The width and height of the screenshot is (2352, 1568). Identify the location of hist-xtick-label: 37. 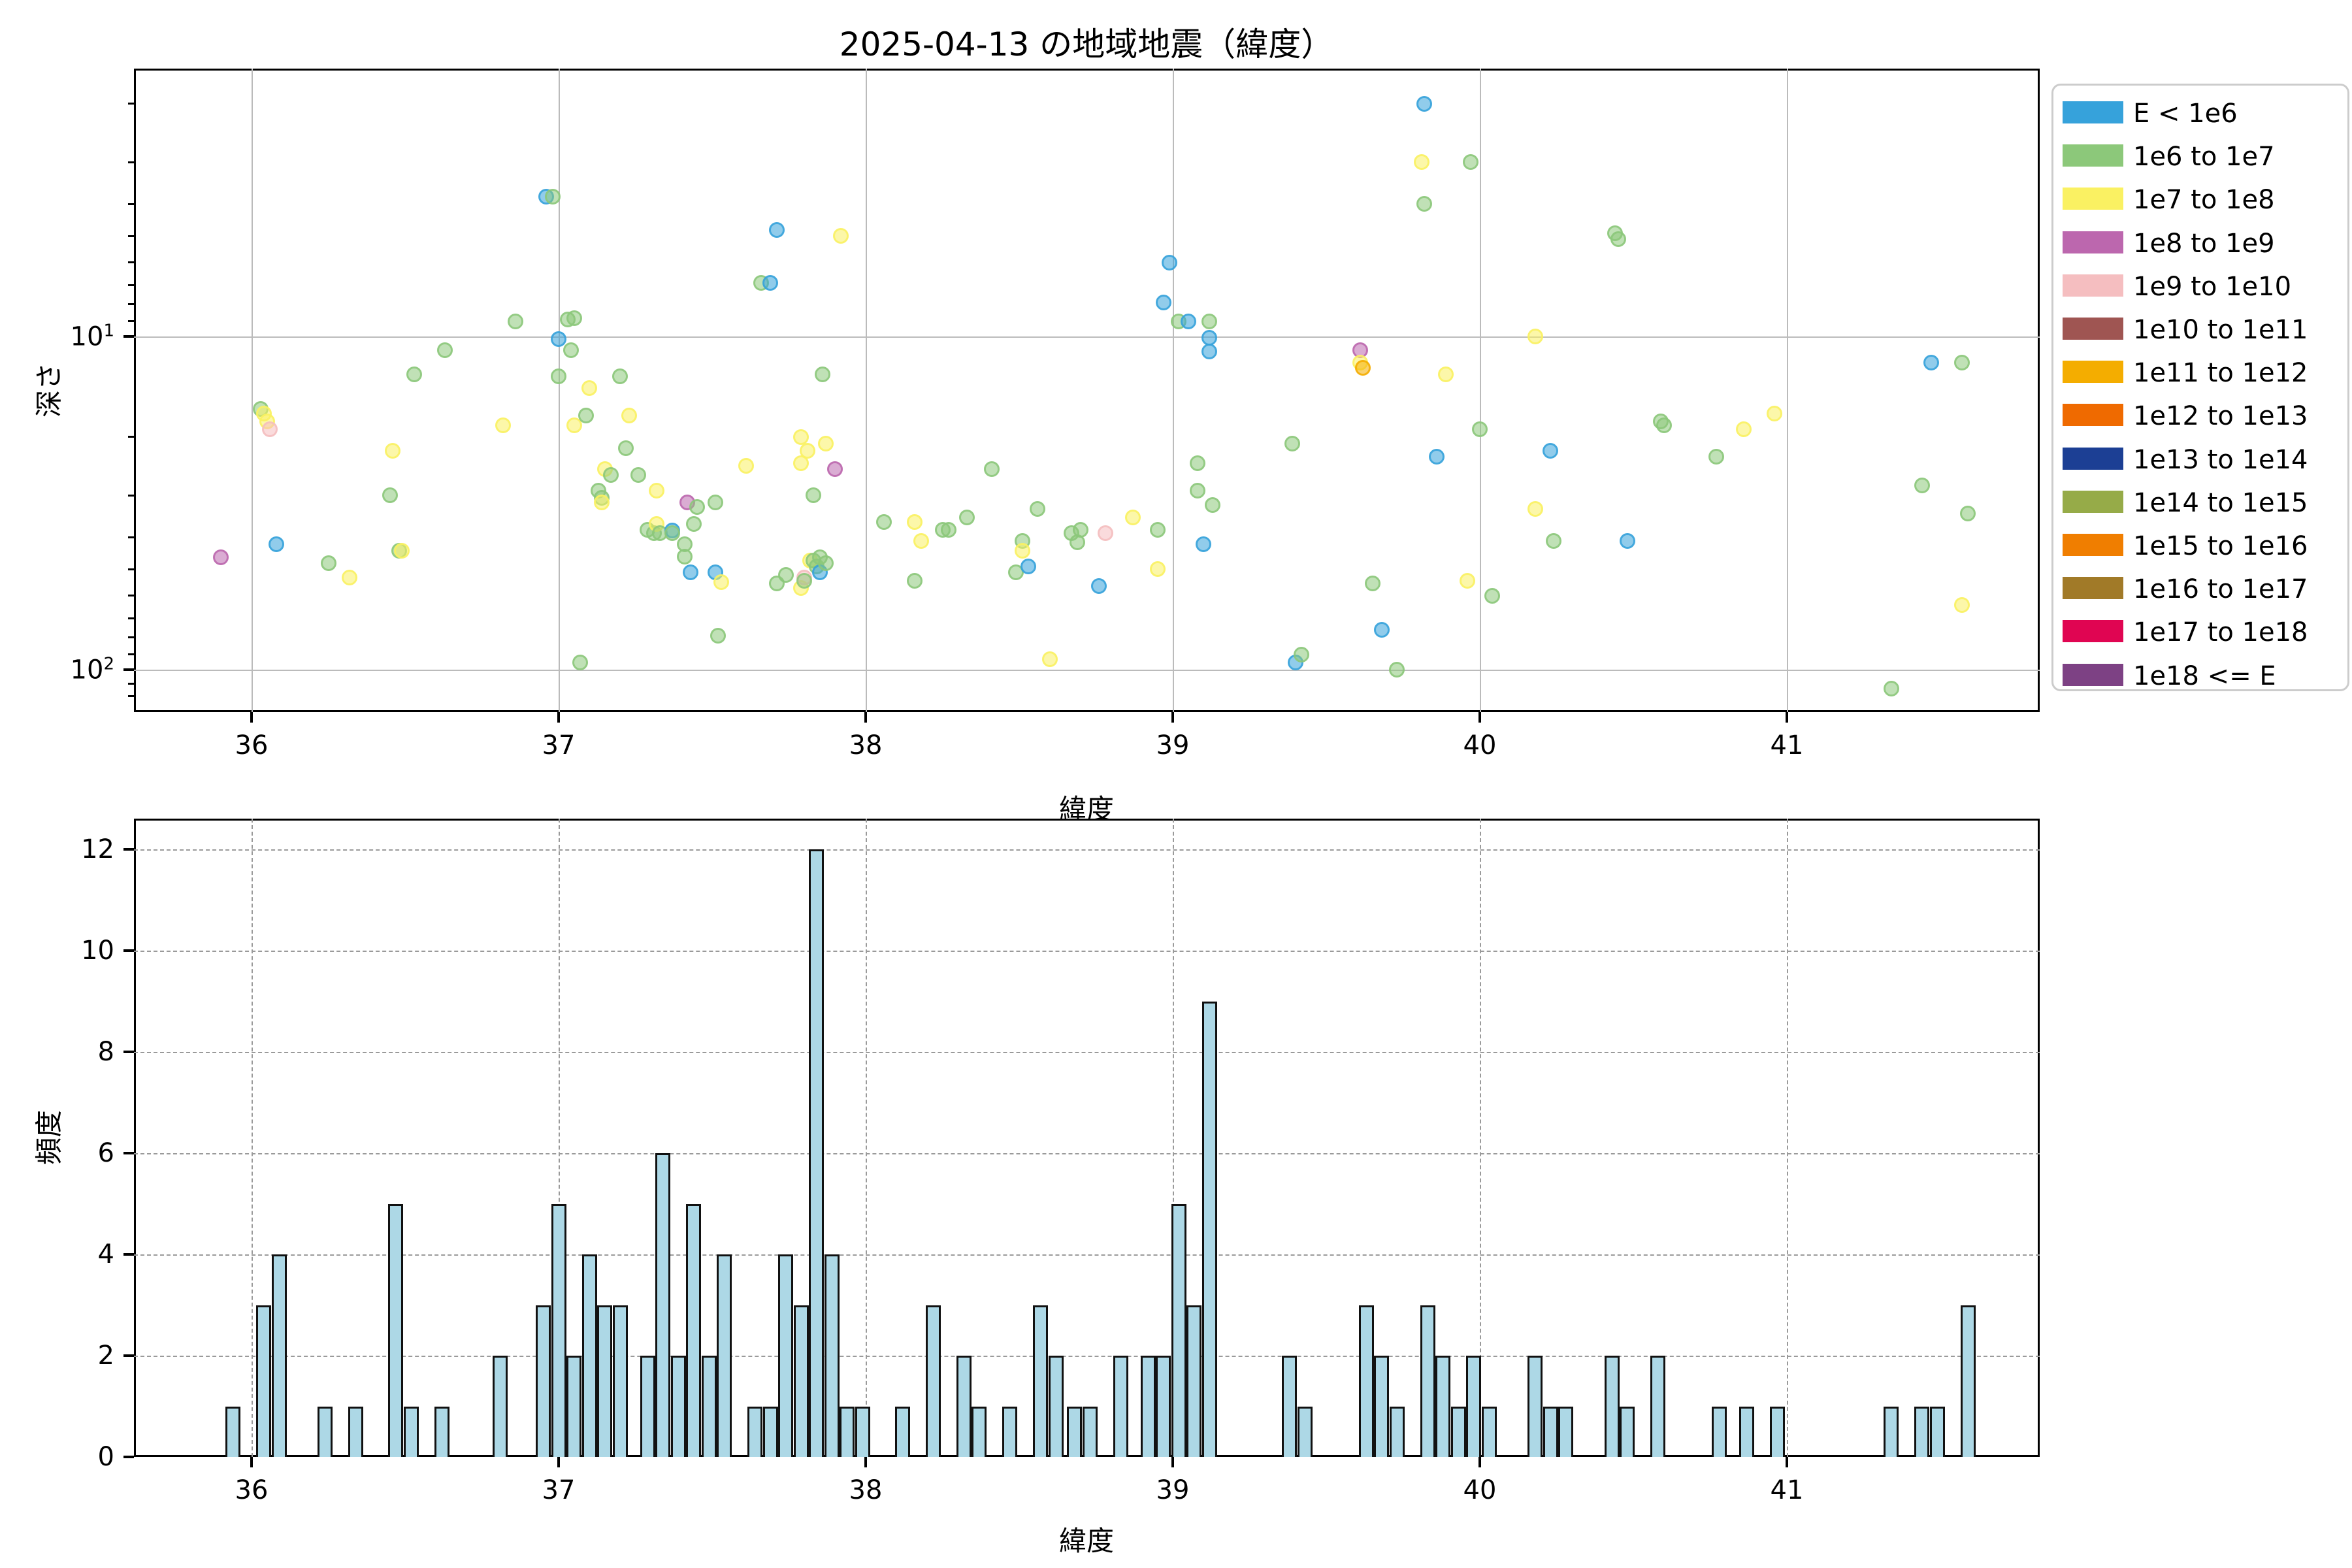
(559, 1490).